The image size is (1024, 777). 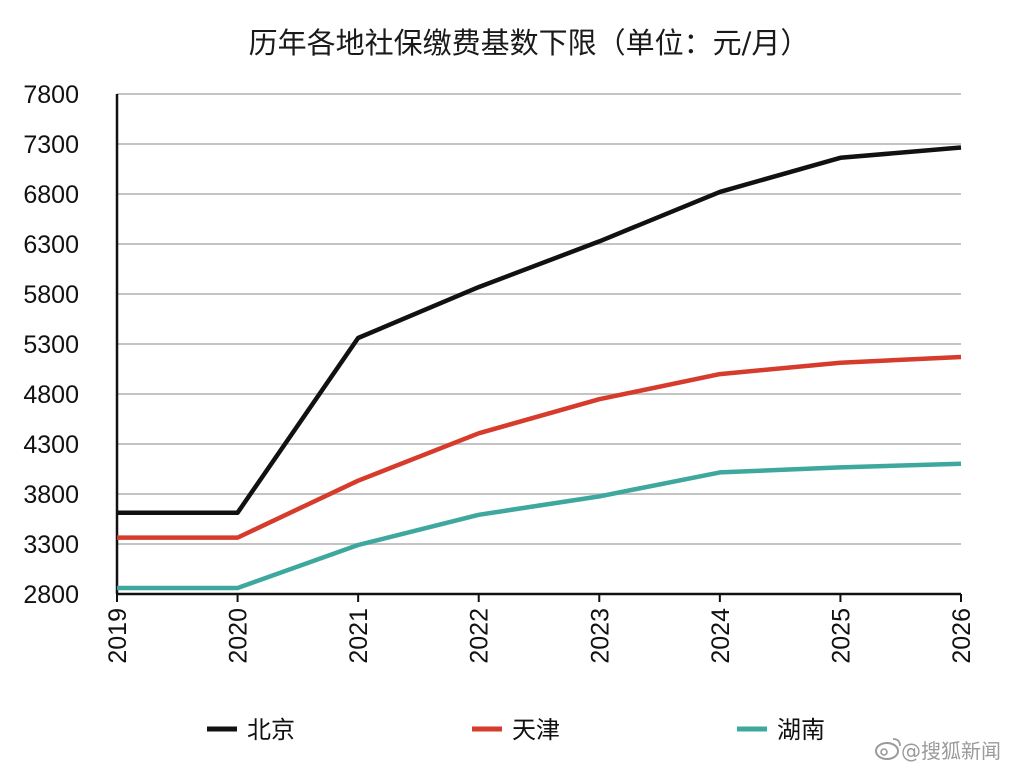 What do you see at coordinates (51, 595) in the screenshot?
I see `y-tick-label: 2800` at bounding box center [51, 595].